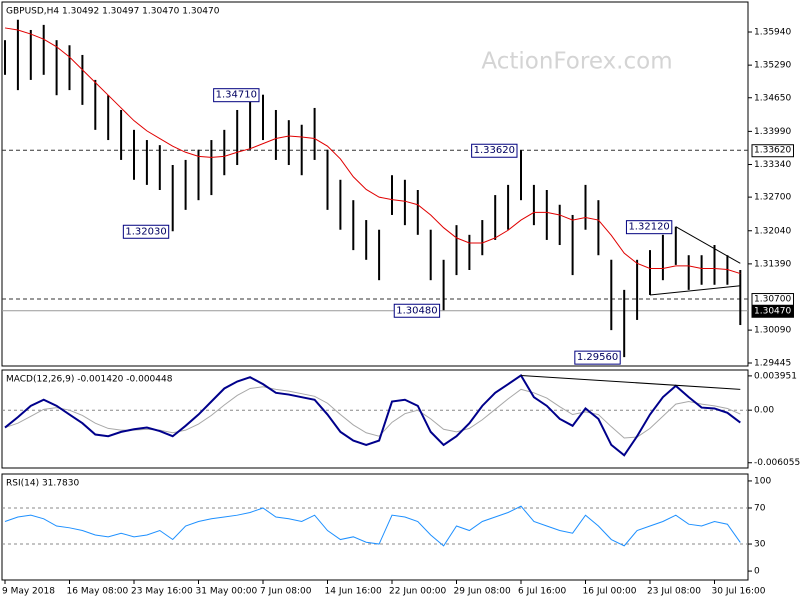 This screenshot has width=800, height=600. Describe the element at coordinates (739, 592) in the screenshot. I see `x-tick-label: 30 Jul 16:00` at that location.